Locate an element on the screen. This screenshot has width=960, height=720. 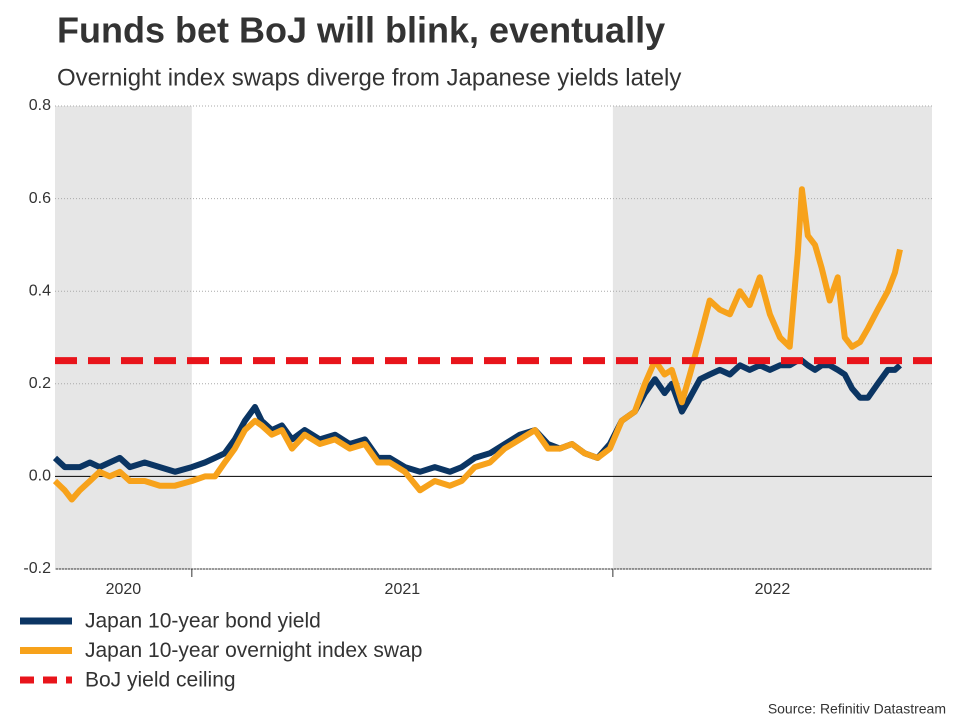
source: Source: Refinitiv Datastream is located at coordinates (857, 709).